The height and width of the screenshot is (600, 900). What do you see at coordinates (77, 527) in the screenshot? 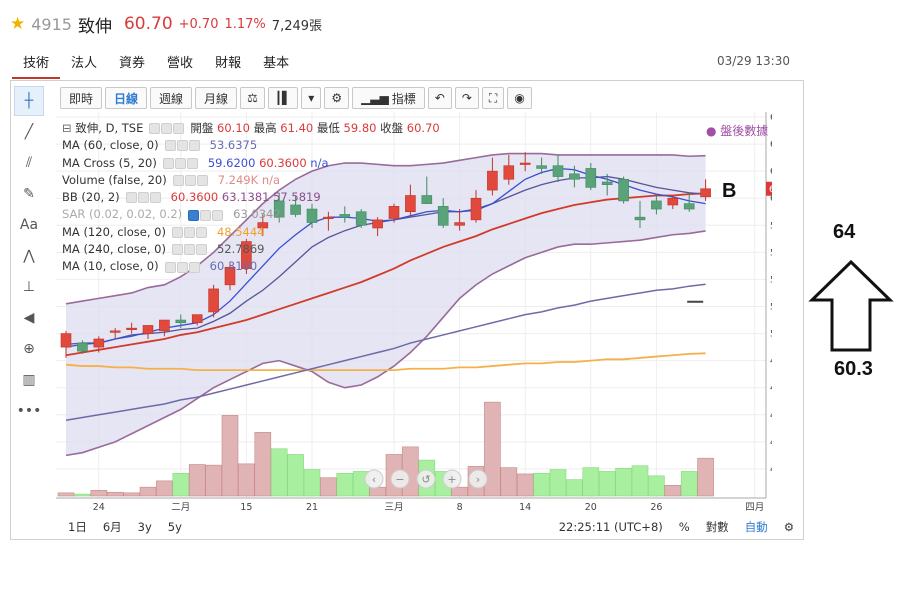
I see `range-1d: 1日` at bounding box center [77, 527].